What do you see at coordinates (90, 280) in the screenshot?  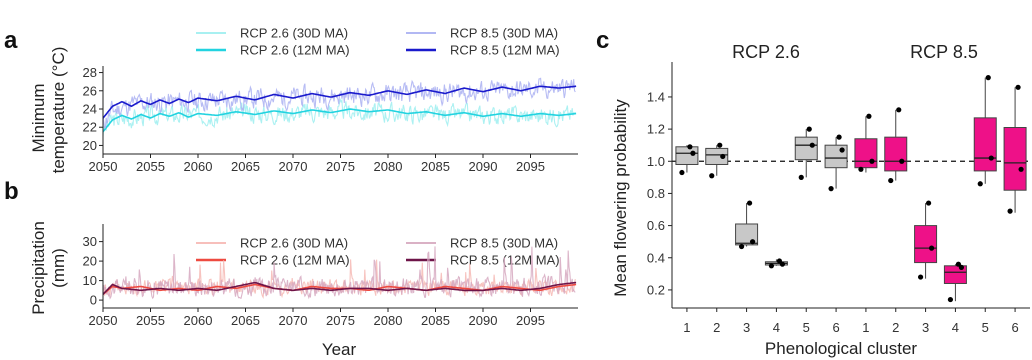 I see `y-tick-label: 10` at bounding box center [90, 280].